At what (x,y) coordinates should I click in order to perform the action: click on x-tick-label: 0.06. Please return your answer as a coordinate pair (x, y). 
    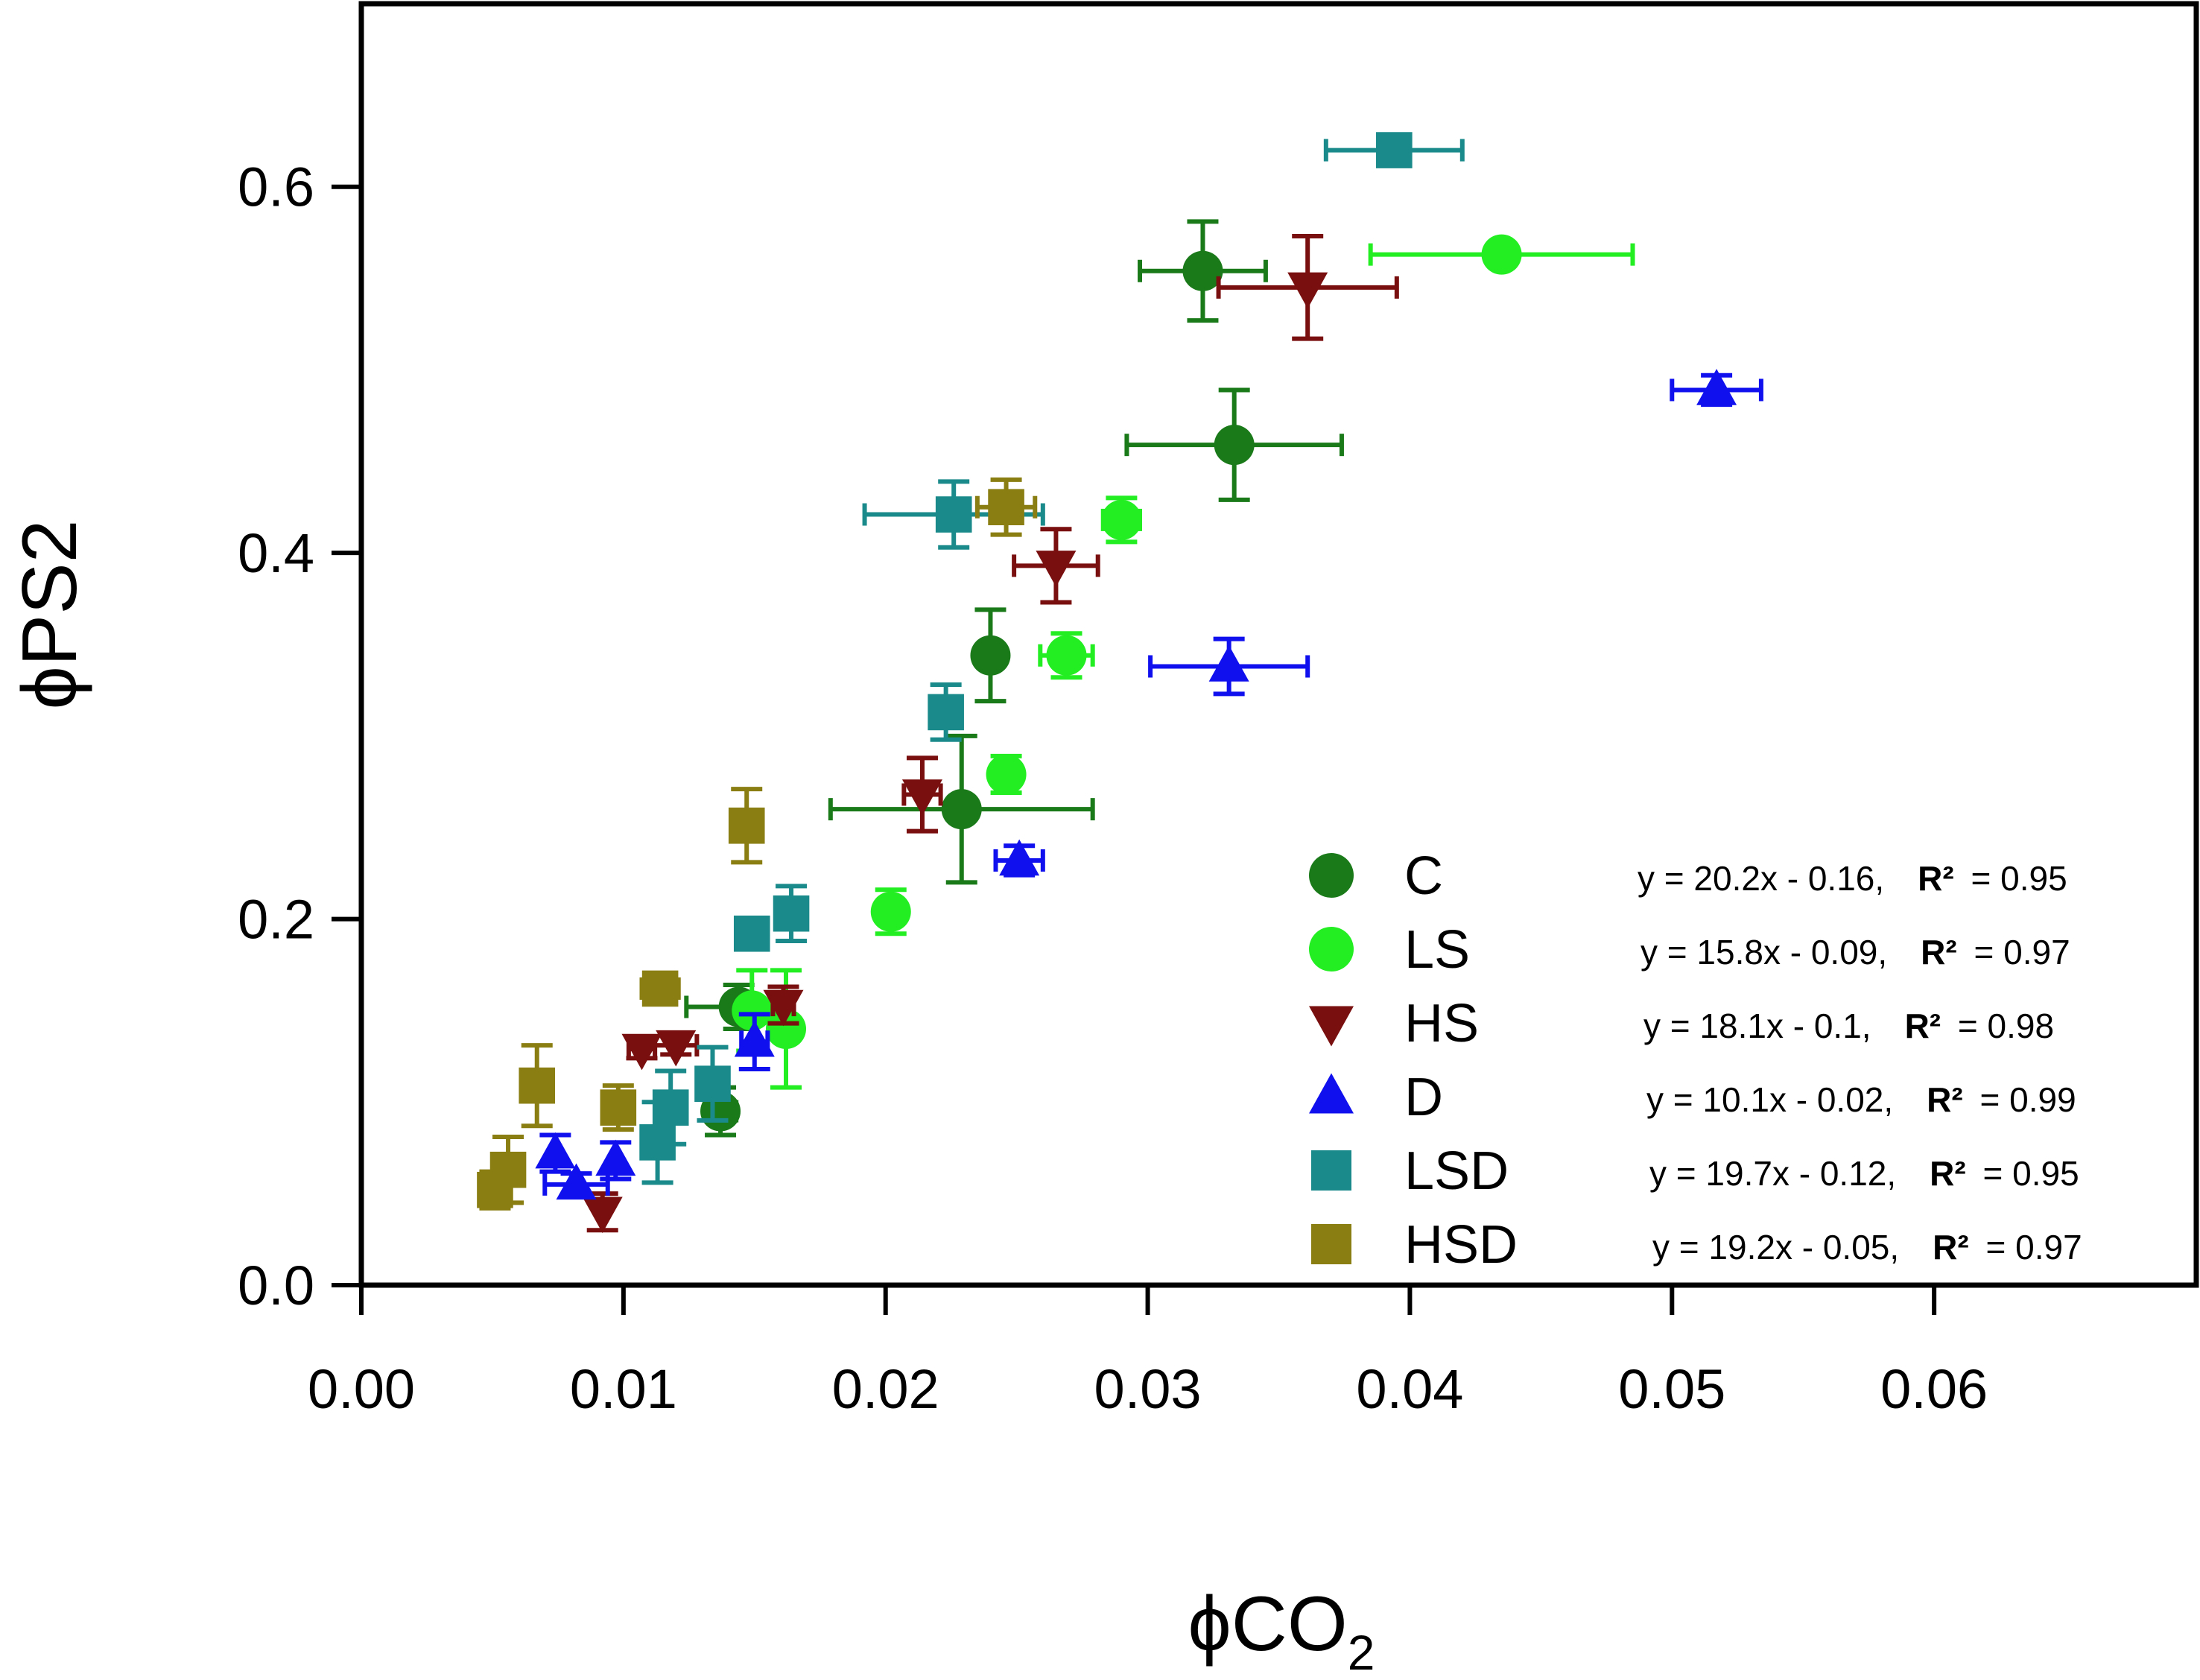
    Looking at the image, I should click on (1934, 1389).